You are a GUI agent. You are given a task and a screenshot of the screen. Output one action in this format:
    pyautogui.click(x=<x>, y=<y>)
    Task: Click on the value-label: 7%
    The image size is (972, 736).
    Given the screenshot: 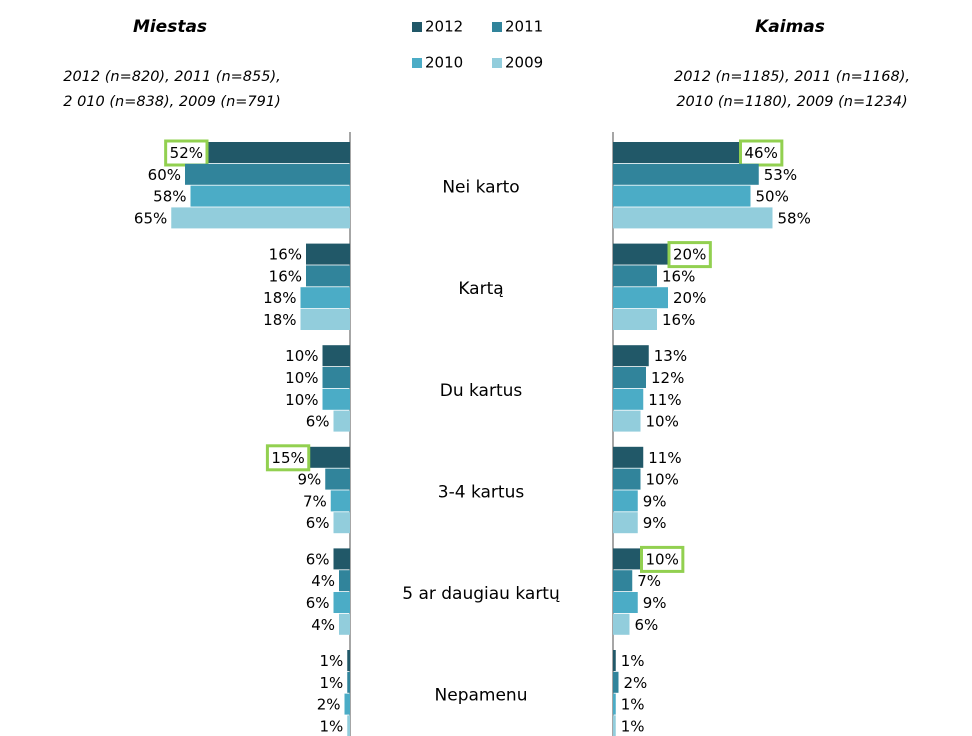 What is the action you would take?
    pyautogui.click(x=649, y=581)
    